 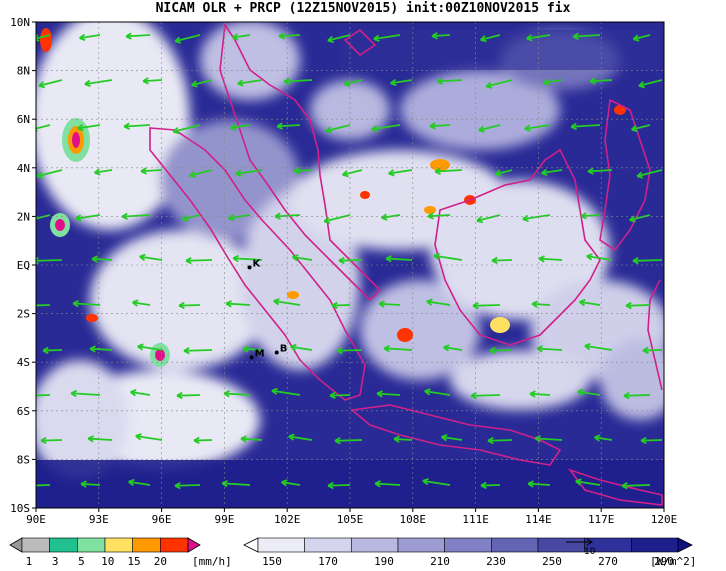 What do you see at coordinates (260, 353) in the screenshot?
I see `station-label: M` at bounding box center [260, 353].